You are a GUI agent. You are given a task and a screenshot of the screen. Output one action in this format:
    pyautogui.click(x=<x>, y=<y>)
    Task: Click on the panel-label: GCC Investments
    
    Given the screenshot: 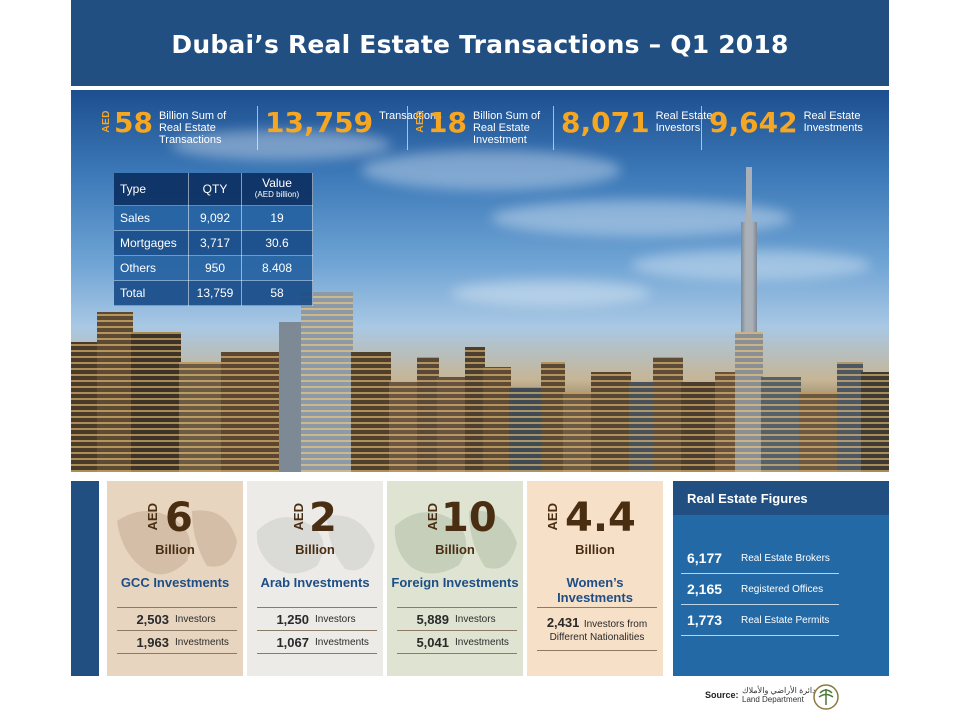 What is the action you would take?
    pyautogui.click(x=175, y=582)
    